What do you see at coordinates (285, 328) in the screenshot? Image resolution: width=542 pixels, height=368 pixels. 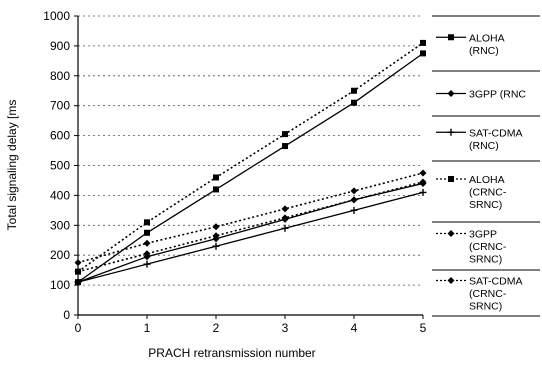 I see `x-tick-label: 3` at bounding box center [285, 328].